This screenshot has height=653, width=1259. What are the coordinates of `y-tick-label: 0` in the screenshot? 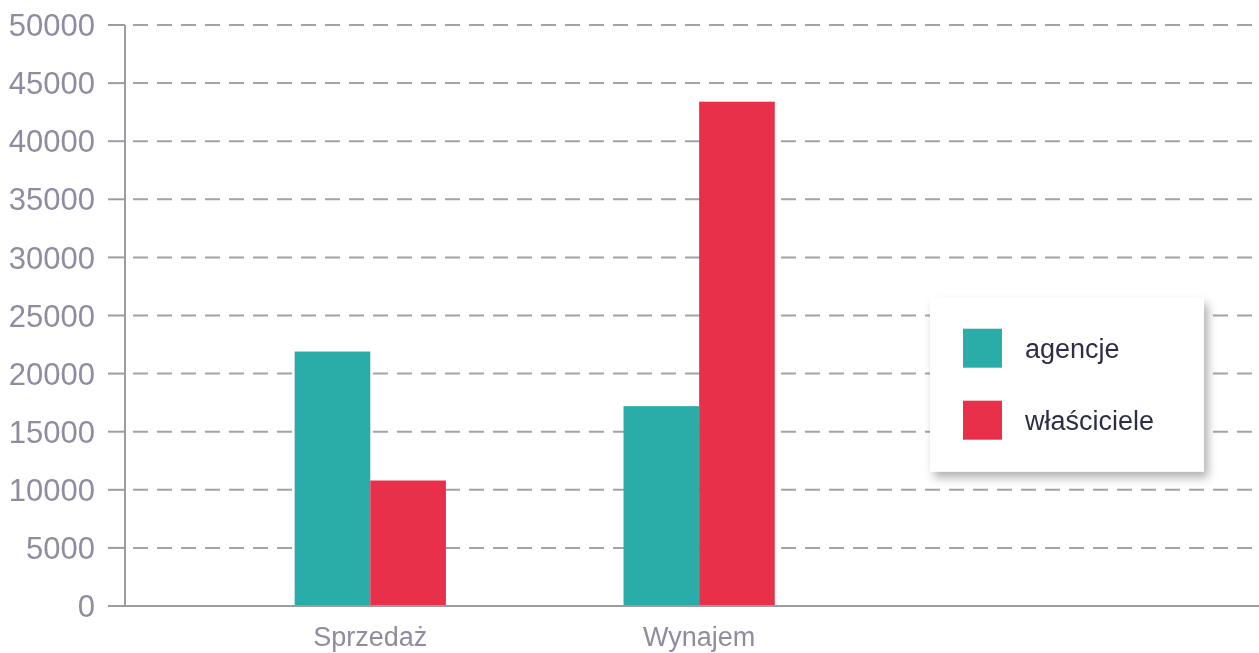 It's located at (86, 607).